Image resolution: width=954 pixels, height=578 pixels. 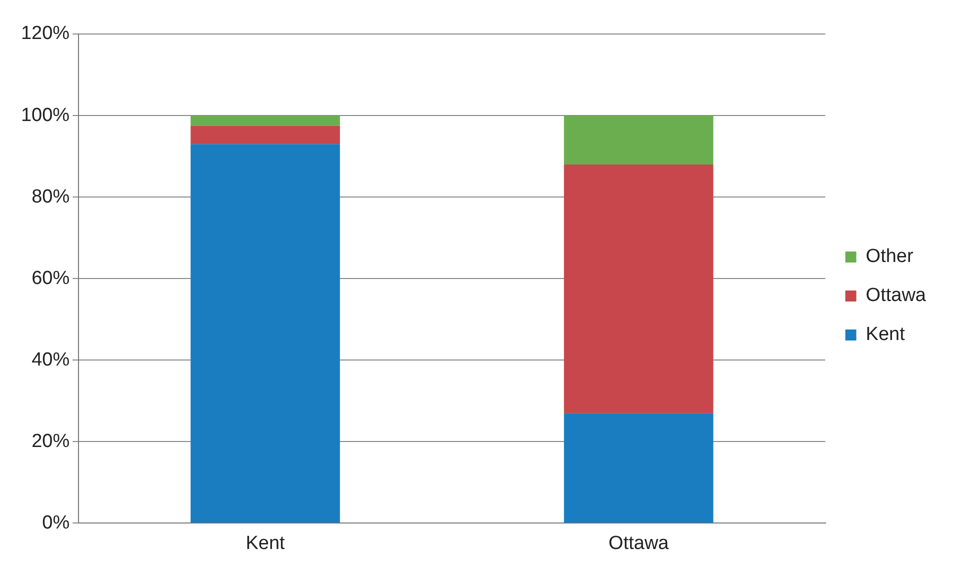 I want to click on y-tick-label: 40%, so click(x=51, y=359).